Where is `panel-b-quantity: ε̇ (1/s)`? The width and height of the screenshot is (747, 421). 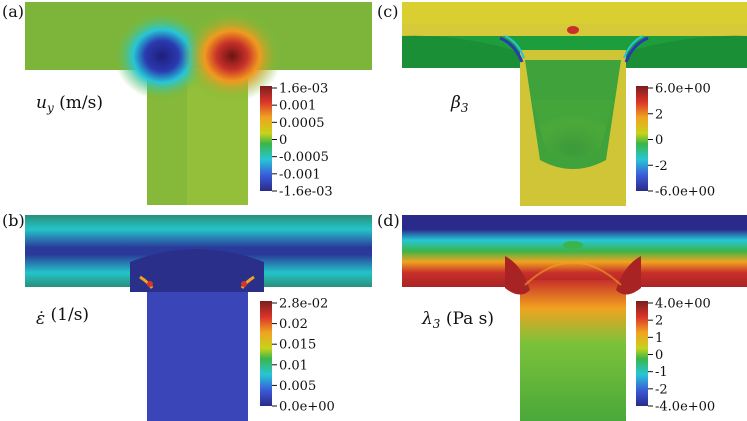 panel-b-quantity: ε̇ (1/s) is located at coordinates (62, 317).